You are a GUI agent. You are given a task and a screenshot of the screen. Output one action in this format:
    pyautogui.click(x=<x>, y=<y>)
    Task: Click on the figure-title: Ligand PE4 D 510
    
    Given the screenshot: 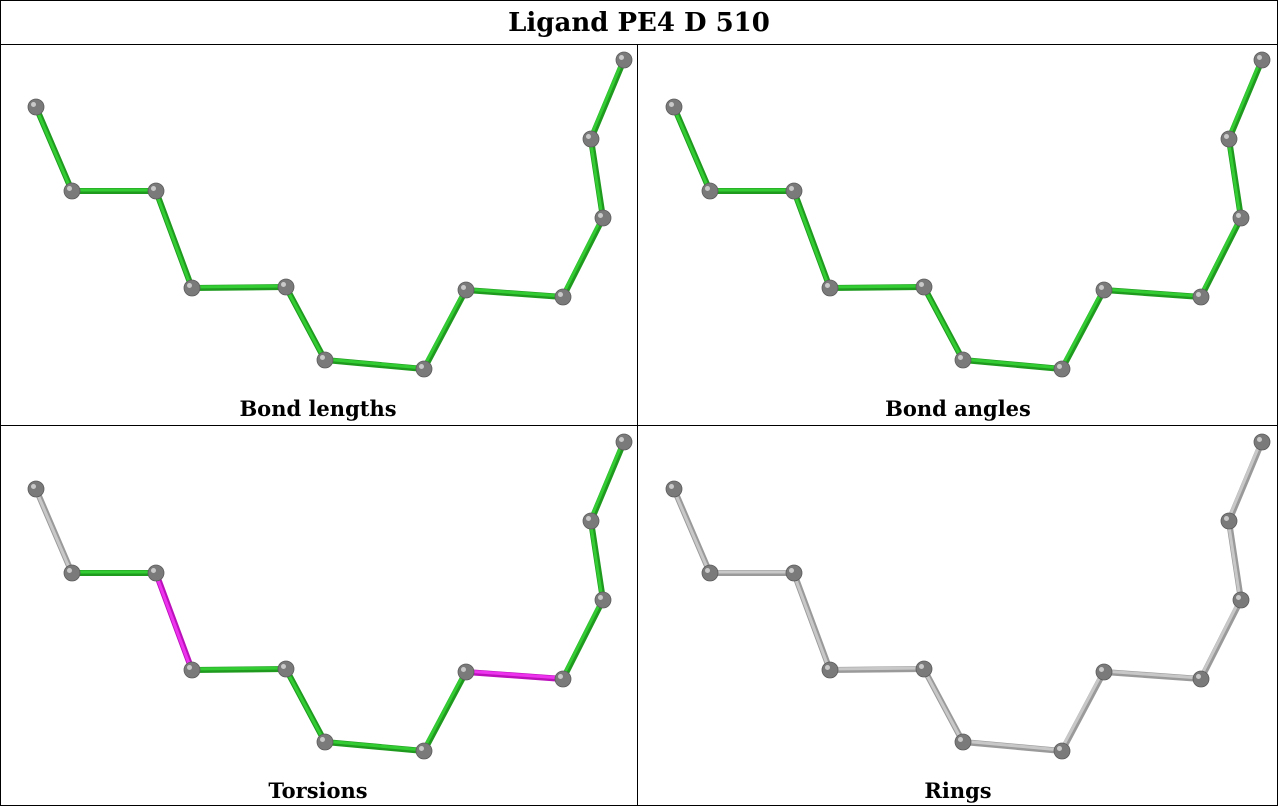 What is the action you would take?
    pyautogui.click(x=639, y=23)
    